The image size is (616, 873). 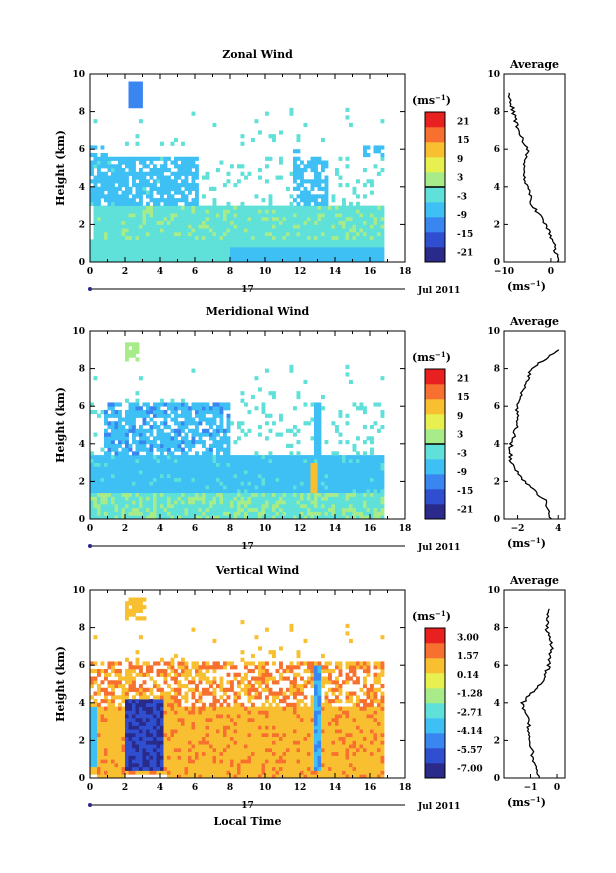 I want to click on x-tick-label: 0, so click(x=90, y=272).